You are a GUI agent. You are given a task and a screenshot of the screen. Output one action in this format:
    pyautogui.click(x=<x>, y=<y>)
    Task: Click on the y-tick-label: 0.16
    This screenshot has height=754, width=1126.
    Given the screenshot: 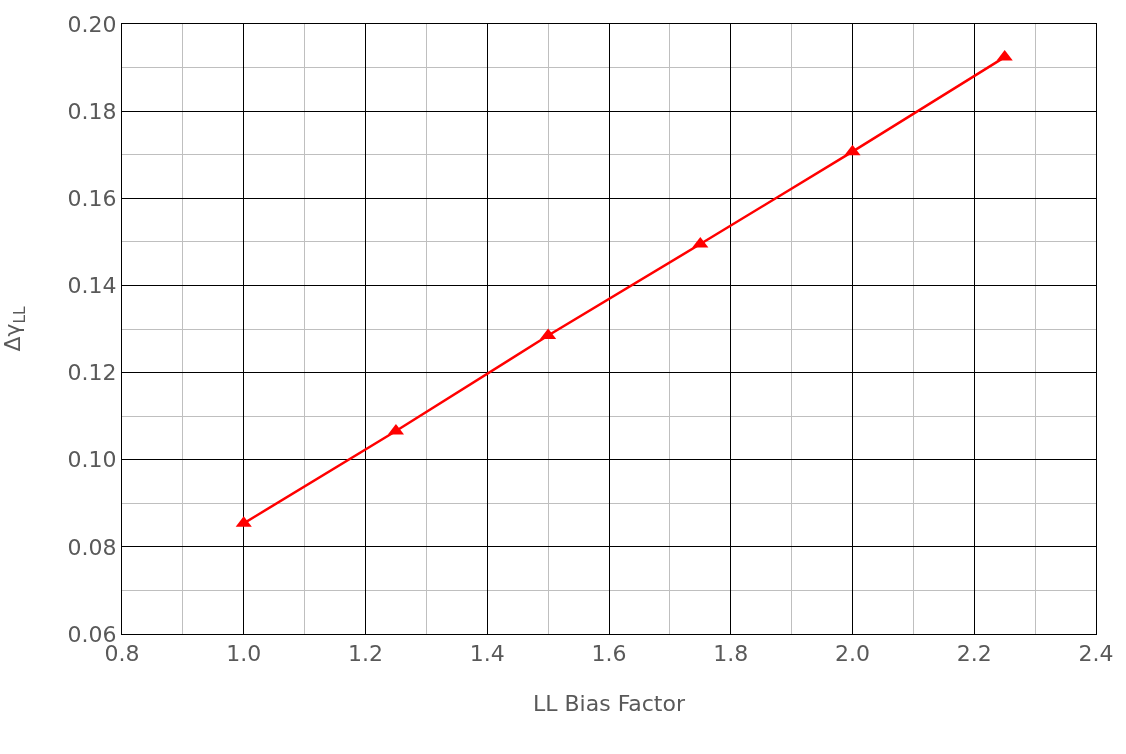 What is the action you would take?
    pyautogui.click(x=92, y=198)
    